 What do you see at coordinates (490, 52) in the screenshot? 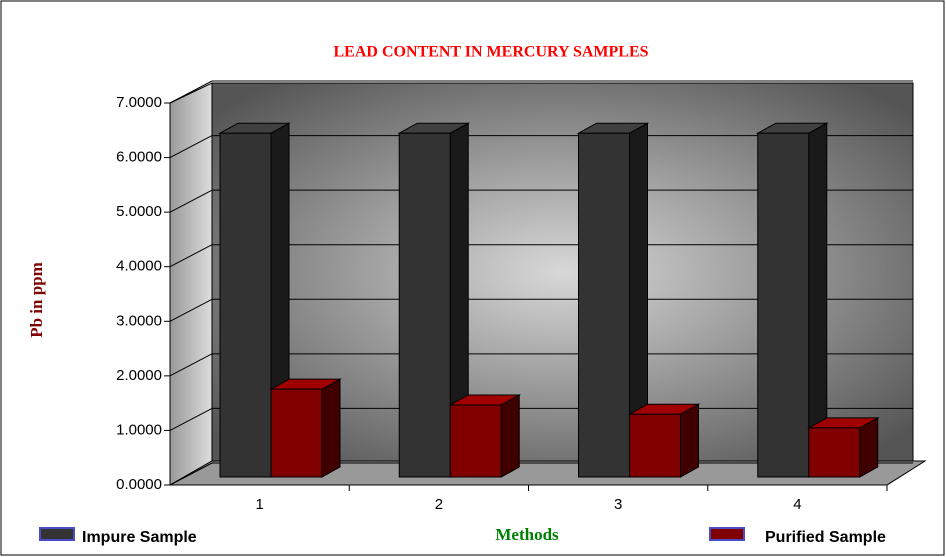
I see `chart-title: LEAD CONTENT IN MERCURY SAMPLES` at bounding box center [490, 52].